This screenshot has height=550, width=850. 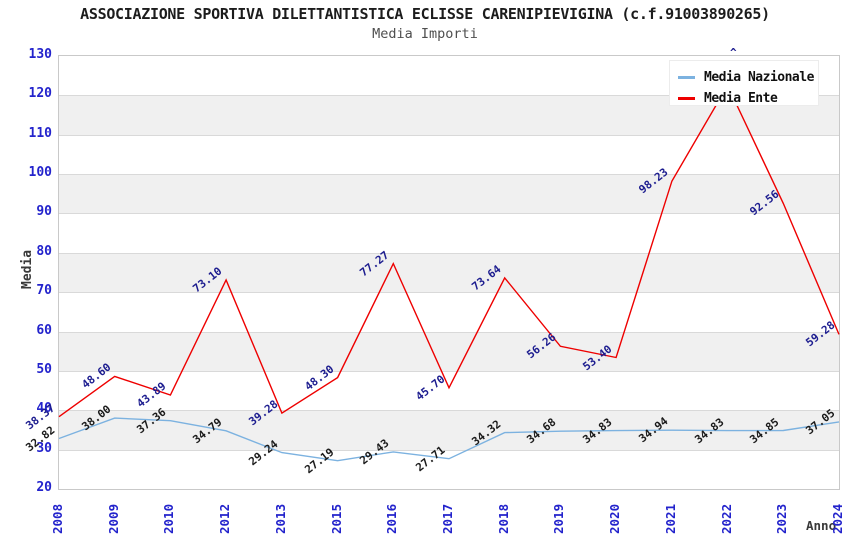 I want to click on legend-label: Media Ente, so click(x=741, y=98).